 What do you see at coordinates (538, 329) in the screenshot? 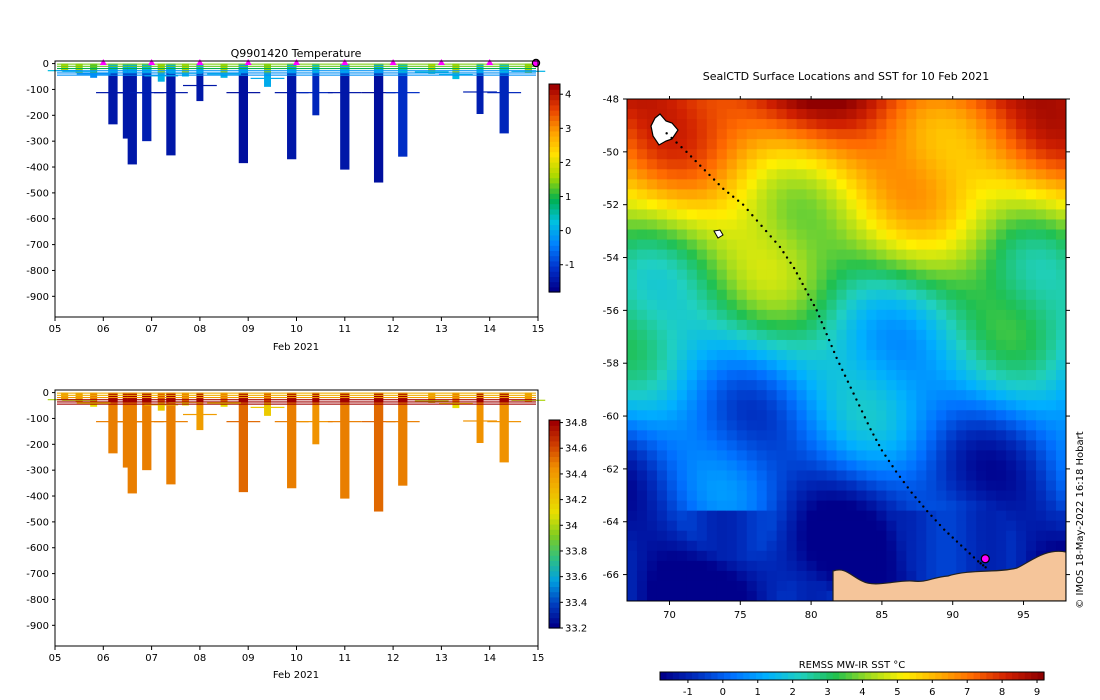
I see `x-tick-label: 15` at bounding box center [538, 329].